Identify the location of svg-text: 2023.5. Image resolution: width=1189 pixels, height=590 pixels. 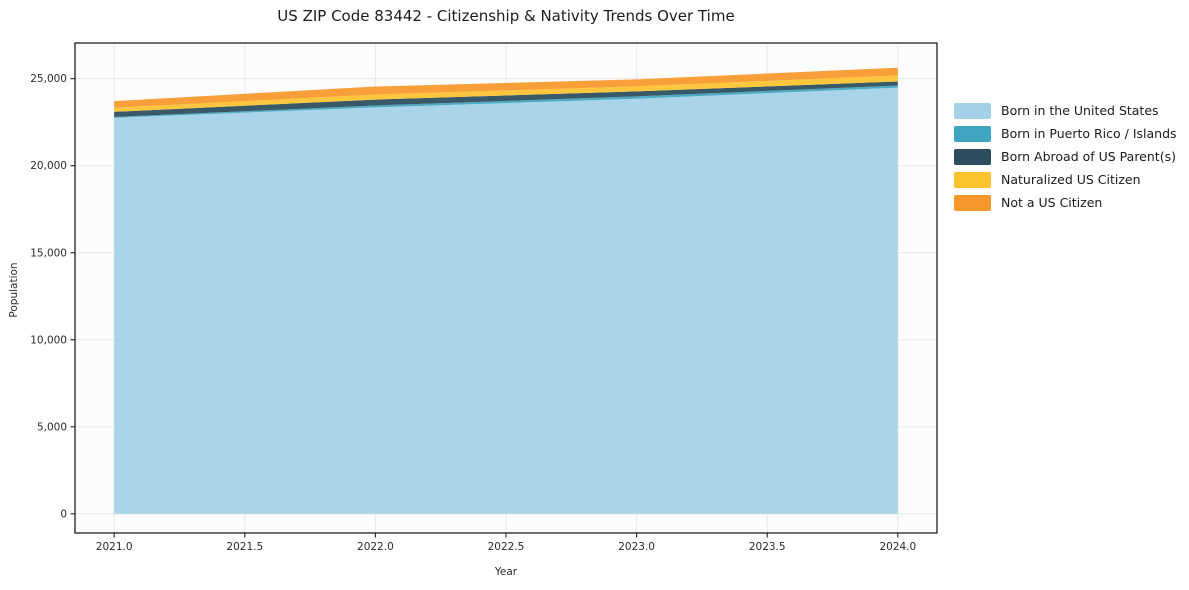
(767, 547).